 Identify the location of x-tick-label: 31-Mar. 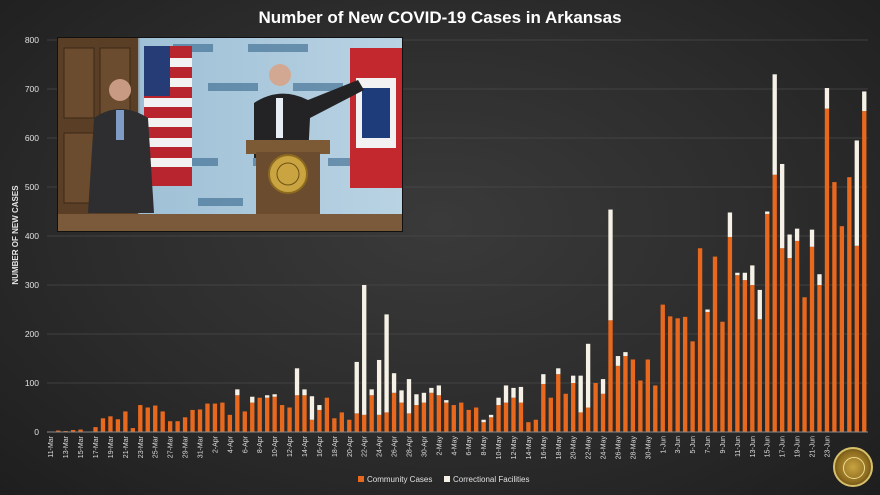
(201, 446).